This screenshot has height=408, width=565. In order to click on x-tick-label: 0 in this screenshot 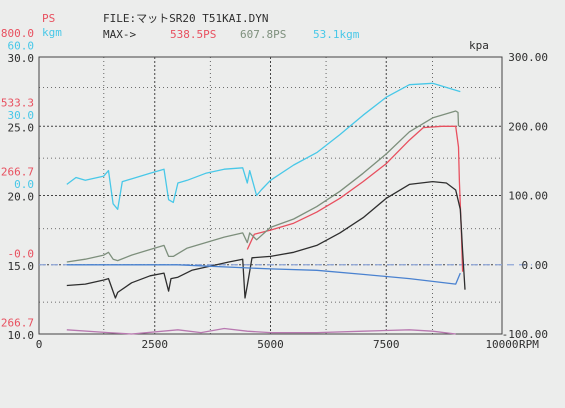, I will do `click(39, 344)`.